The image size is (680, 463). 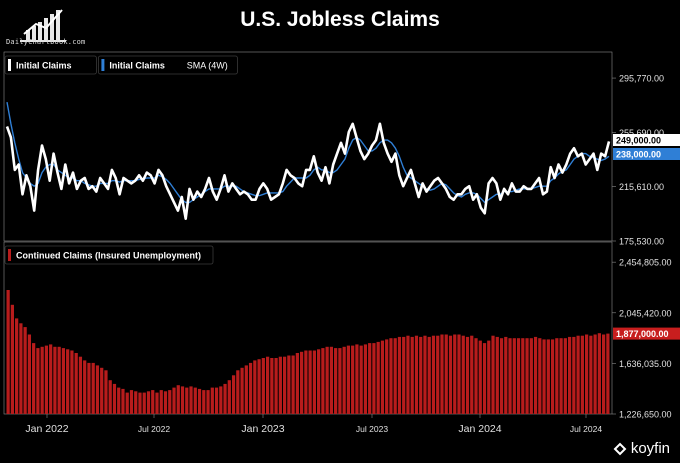 What do you see at coordinates (340, 19) in the screenshot?
I see `page-title: U.S. Jobless Claims` at bounding box center [340, 19].